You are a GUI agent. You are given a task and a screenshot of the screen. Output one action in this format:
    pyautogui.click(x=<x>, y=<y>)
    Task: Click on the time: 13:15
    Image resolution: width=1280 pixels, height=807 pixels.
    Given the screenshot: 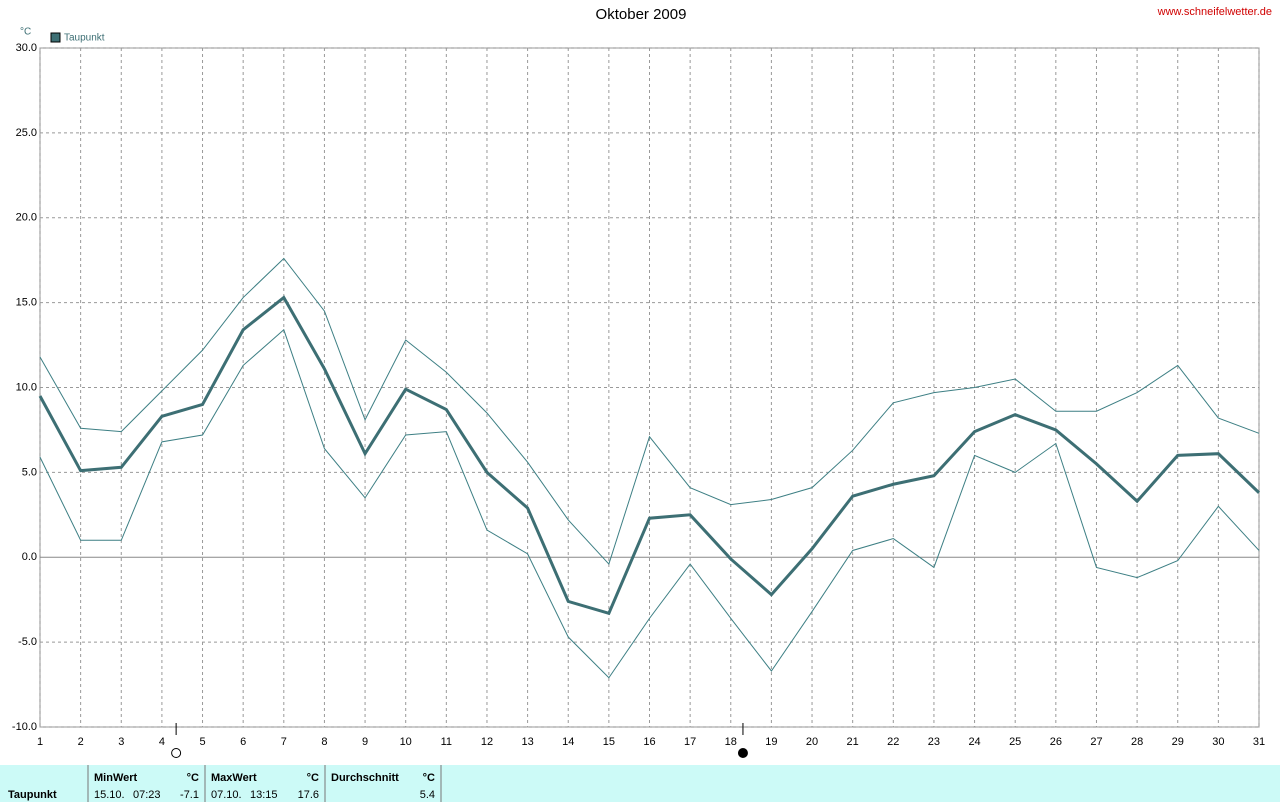 What is the action you would take?
    pyautogui.click(x=264, y=795)
    